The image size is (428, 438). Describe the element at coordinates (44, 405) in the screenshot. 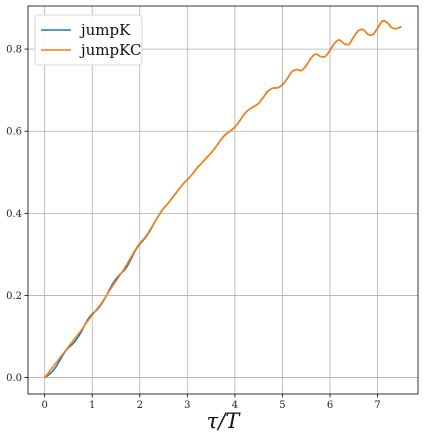

I see `x-tick-label: 0` at that location.